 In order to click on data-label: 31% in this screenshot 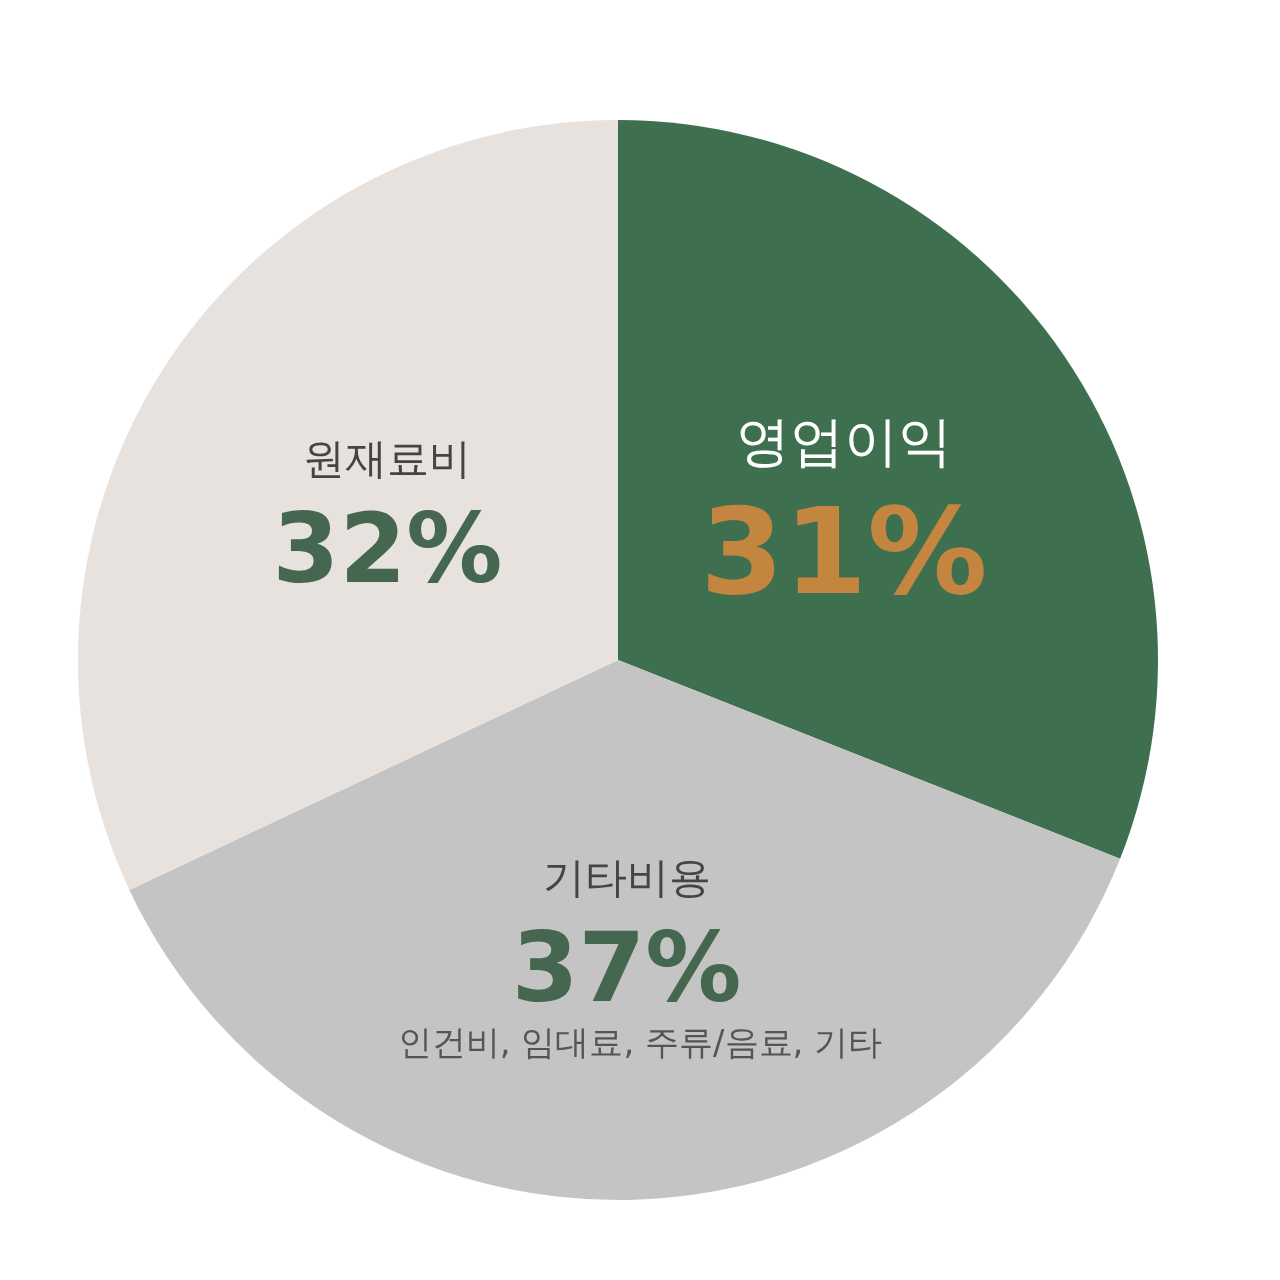, I will do `click(844, 552)`.